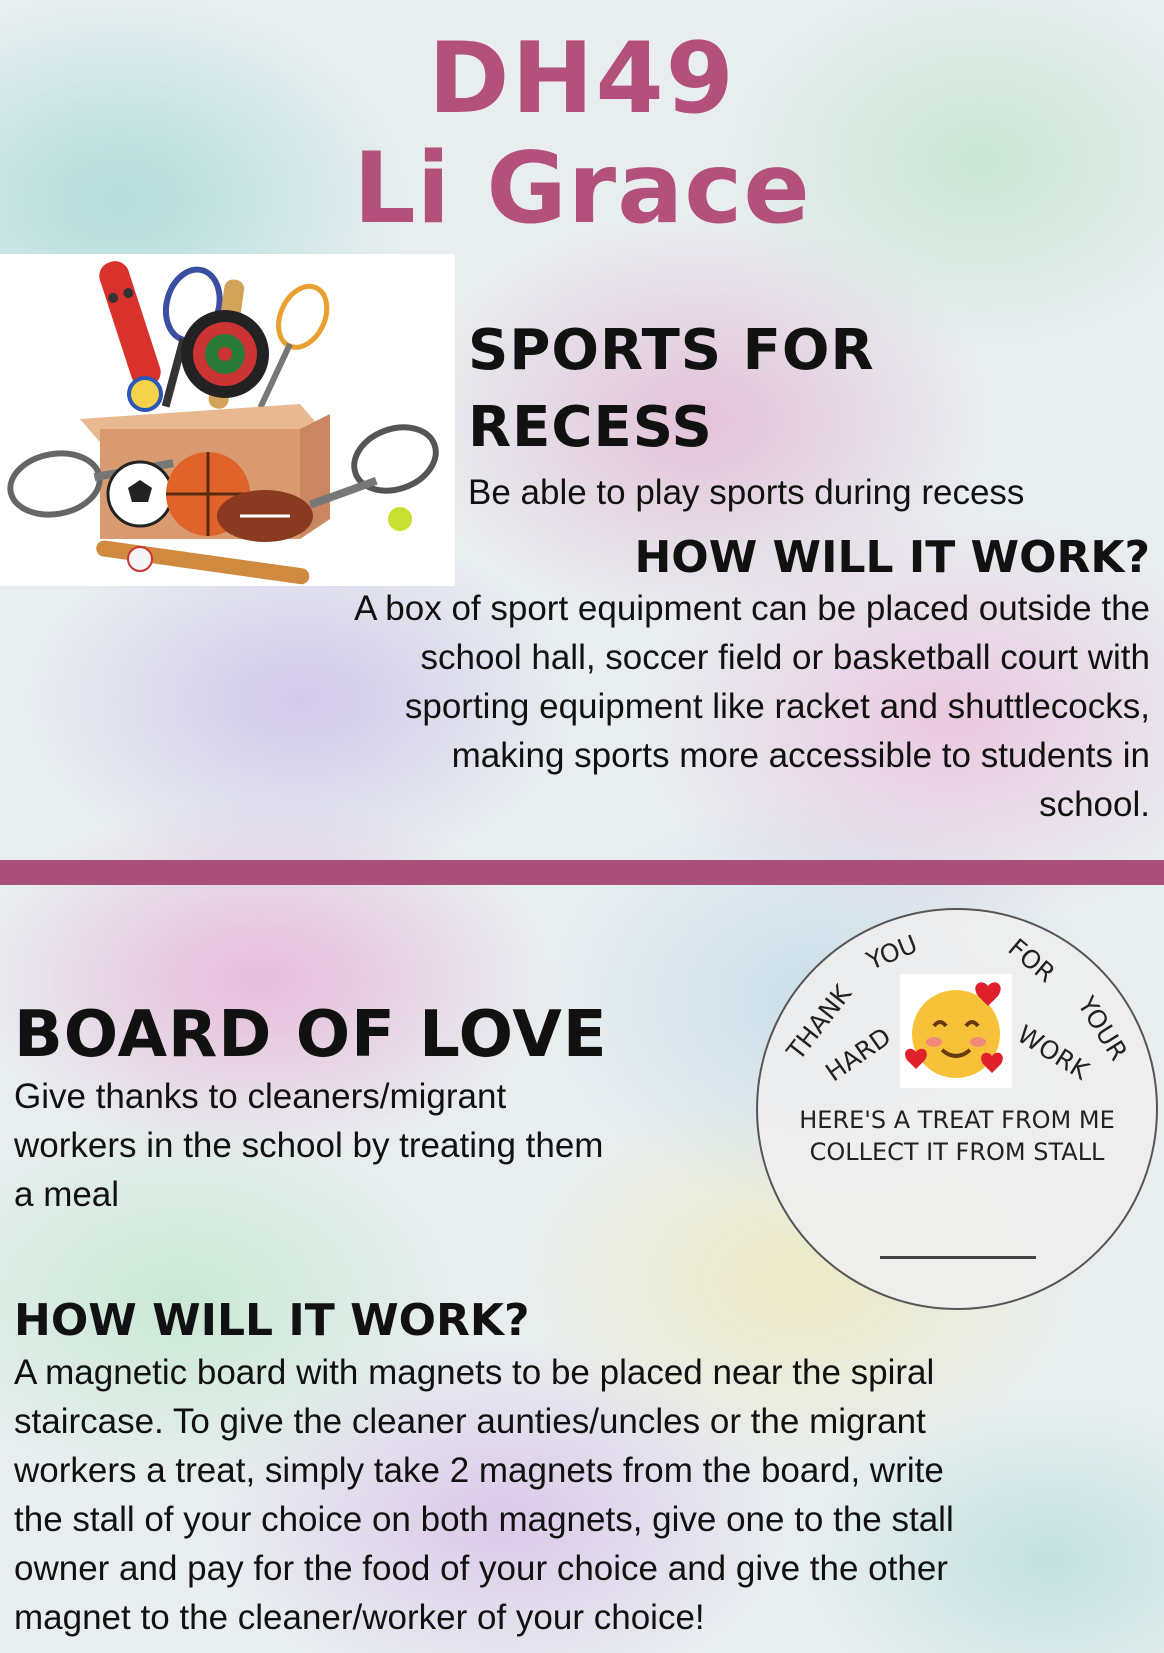 The height and width of the screenshot is (1653, 1164). What do you see at coordinates (590, 427) in the screenshot?
I see `sports-heading-line2: RECESS` at bounding box center [590, 427].